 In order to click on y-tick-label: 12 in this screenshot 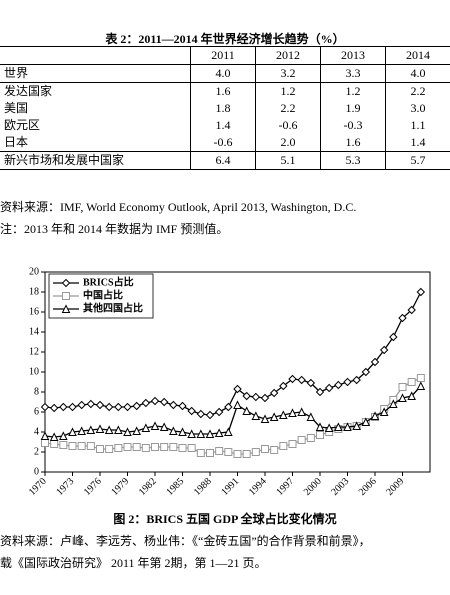, I will do `click(34, 351)`.